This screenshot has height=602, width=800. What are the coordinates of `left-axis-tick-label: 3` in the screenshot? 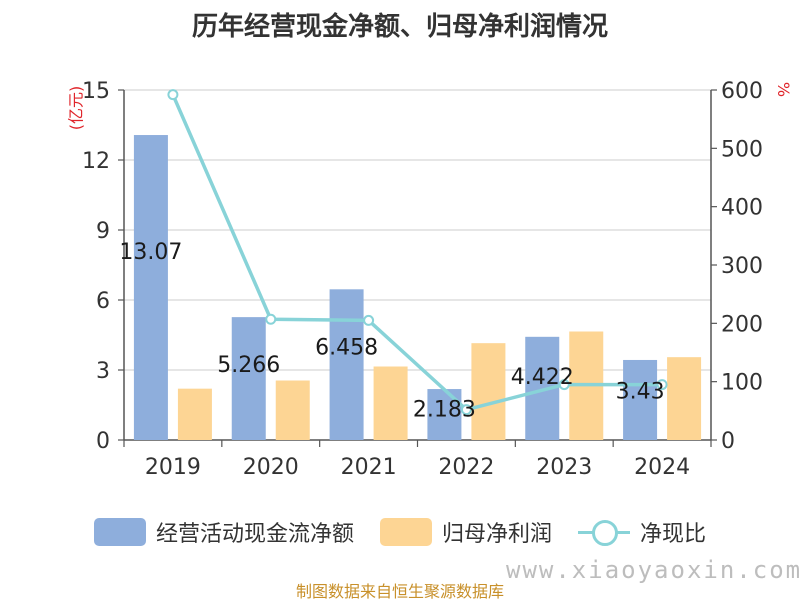 It's located at (103, 371).